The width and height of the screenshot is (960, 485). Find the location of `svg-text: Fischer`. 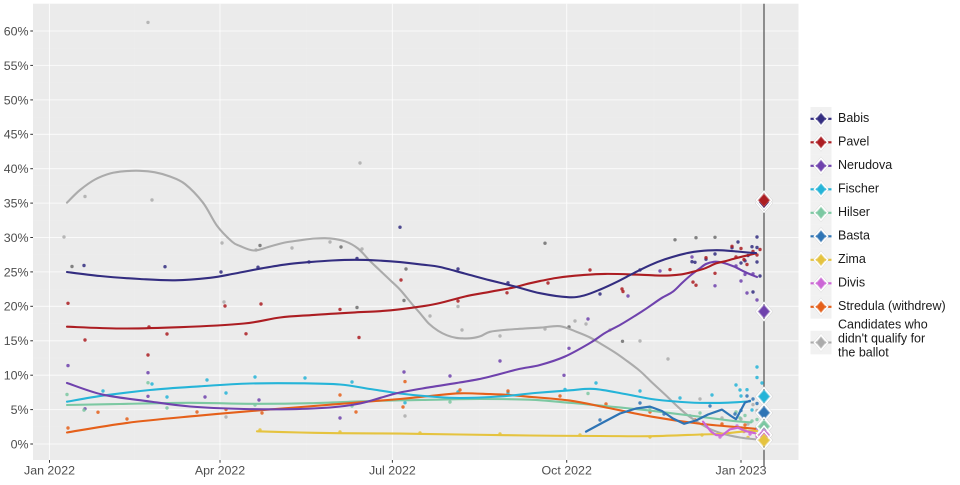

svg-text: Fischer is located at coordinates (858, 189).